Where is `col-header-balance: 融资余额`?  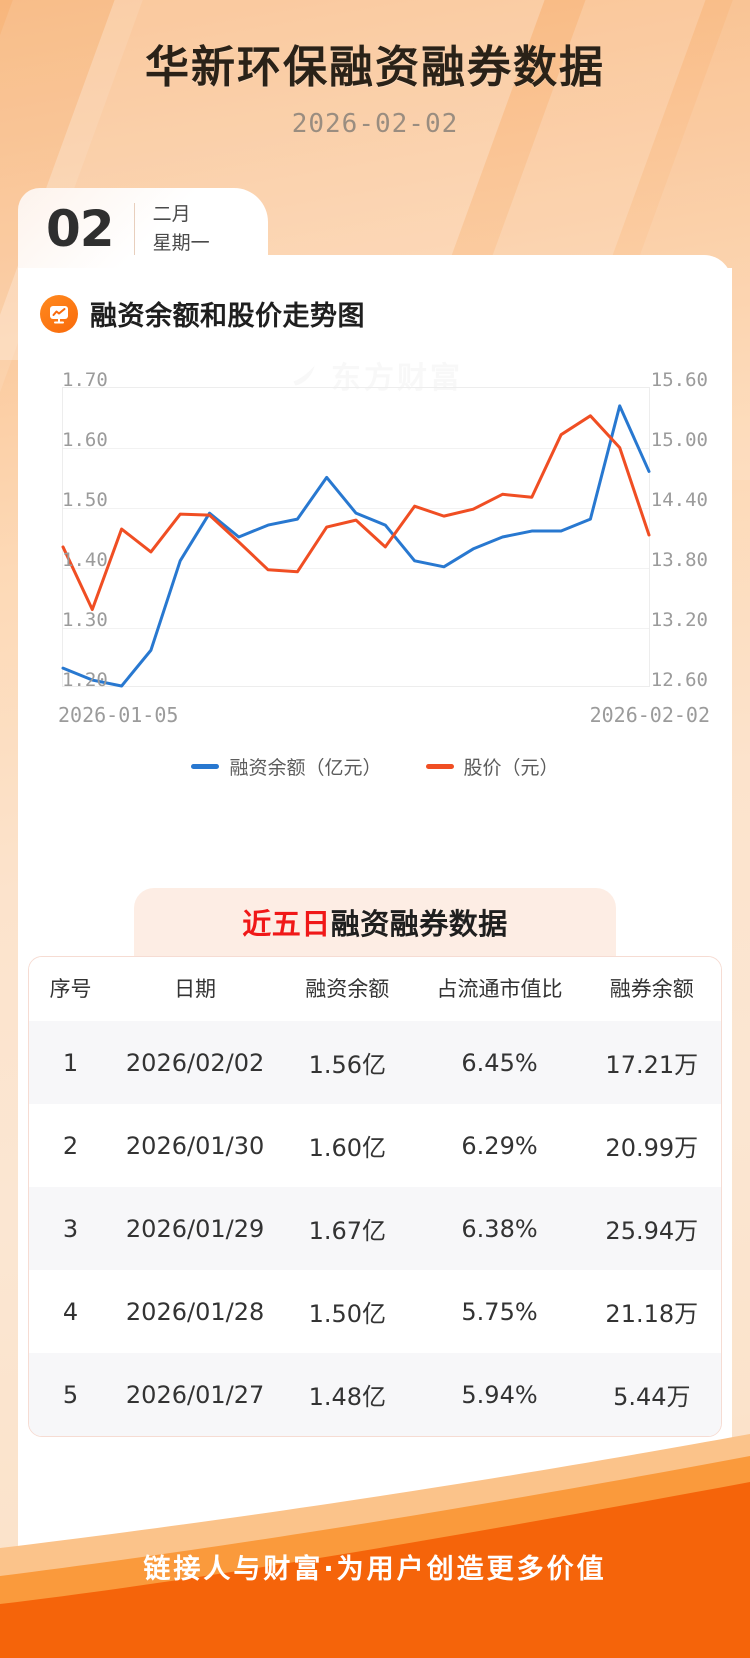 col-header-balance: 融资余额 is located at coordinates (347, 989).